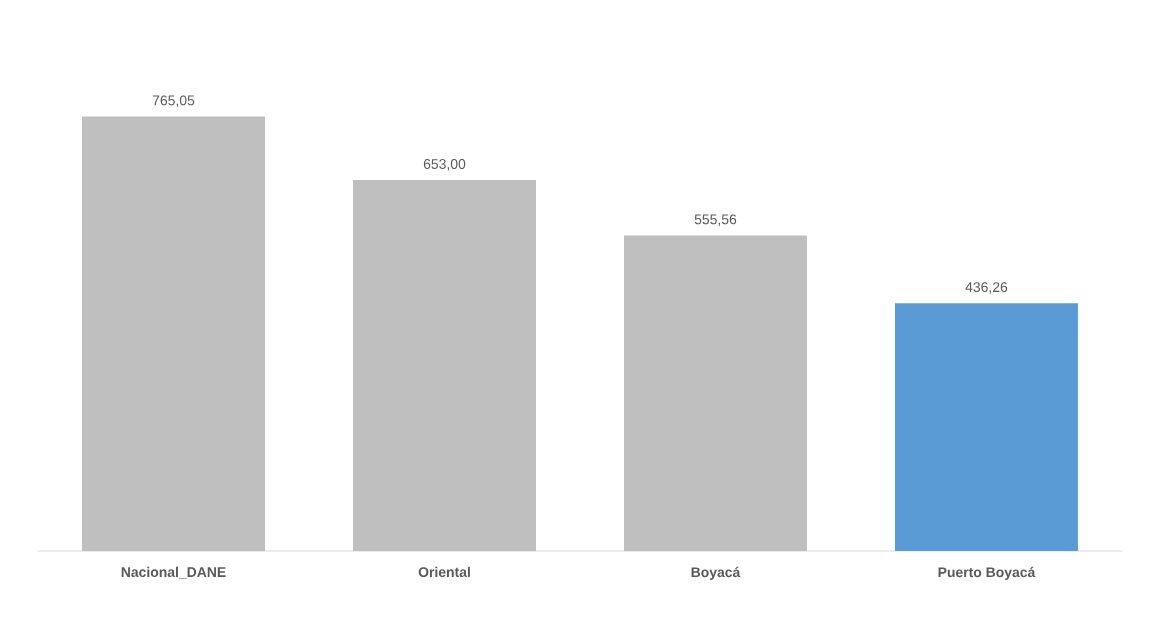 This screenshot has height=617, width=1158. I want to click on data-label: 653,00, so click(444, 165).